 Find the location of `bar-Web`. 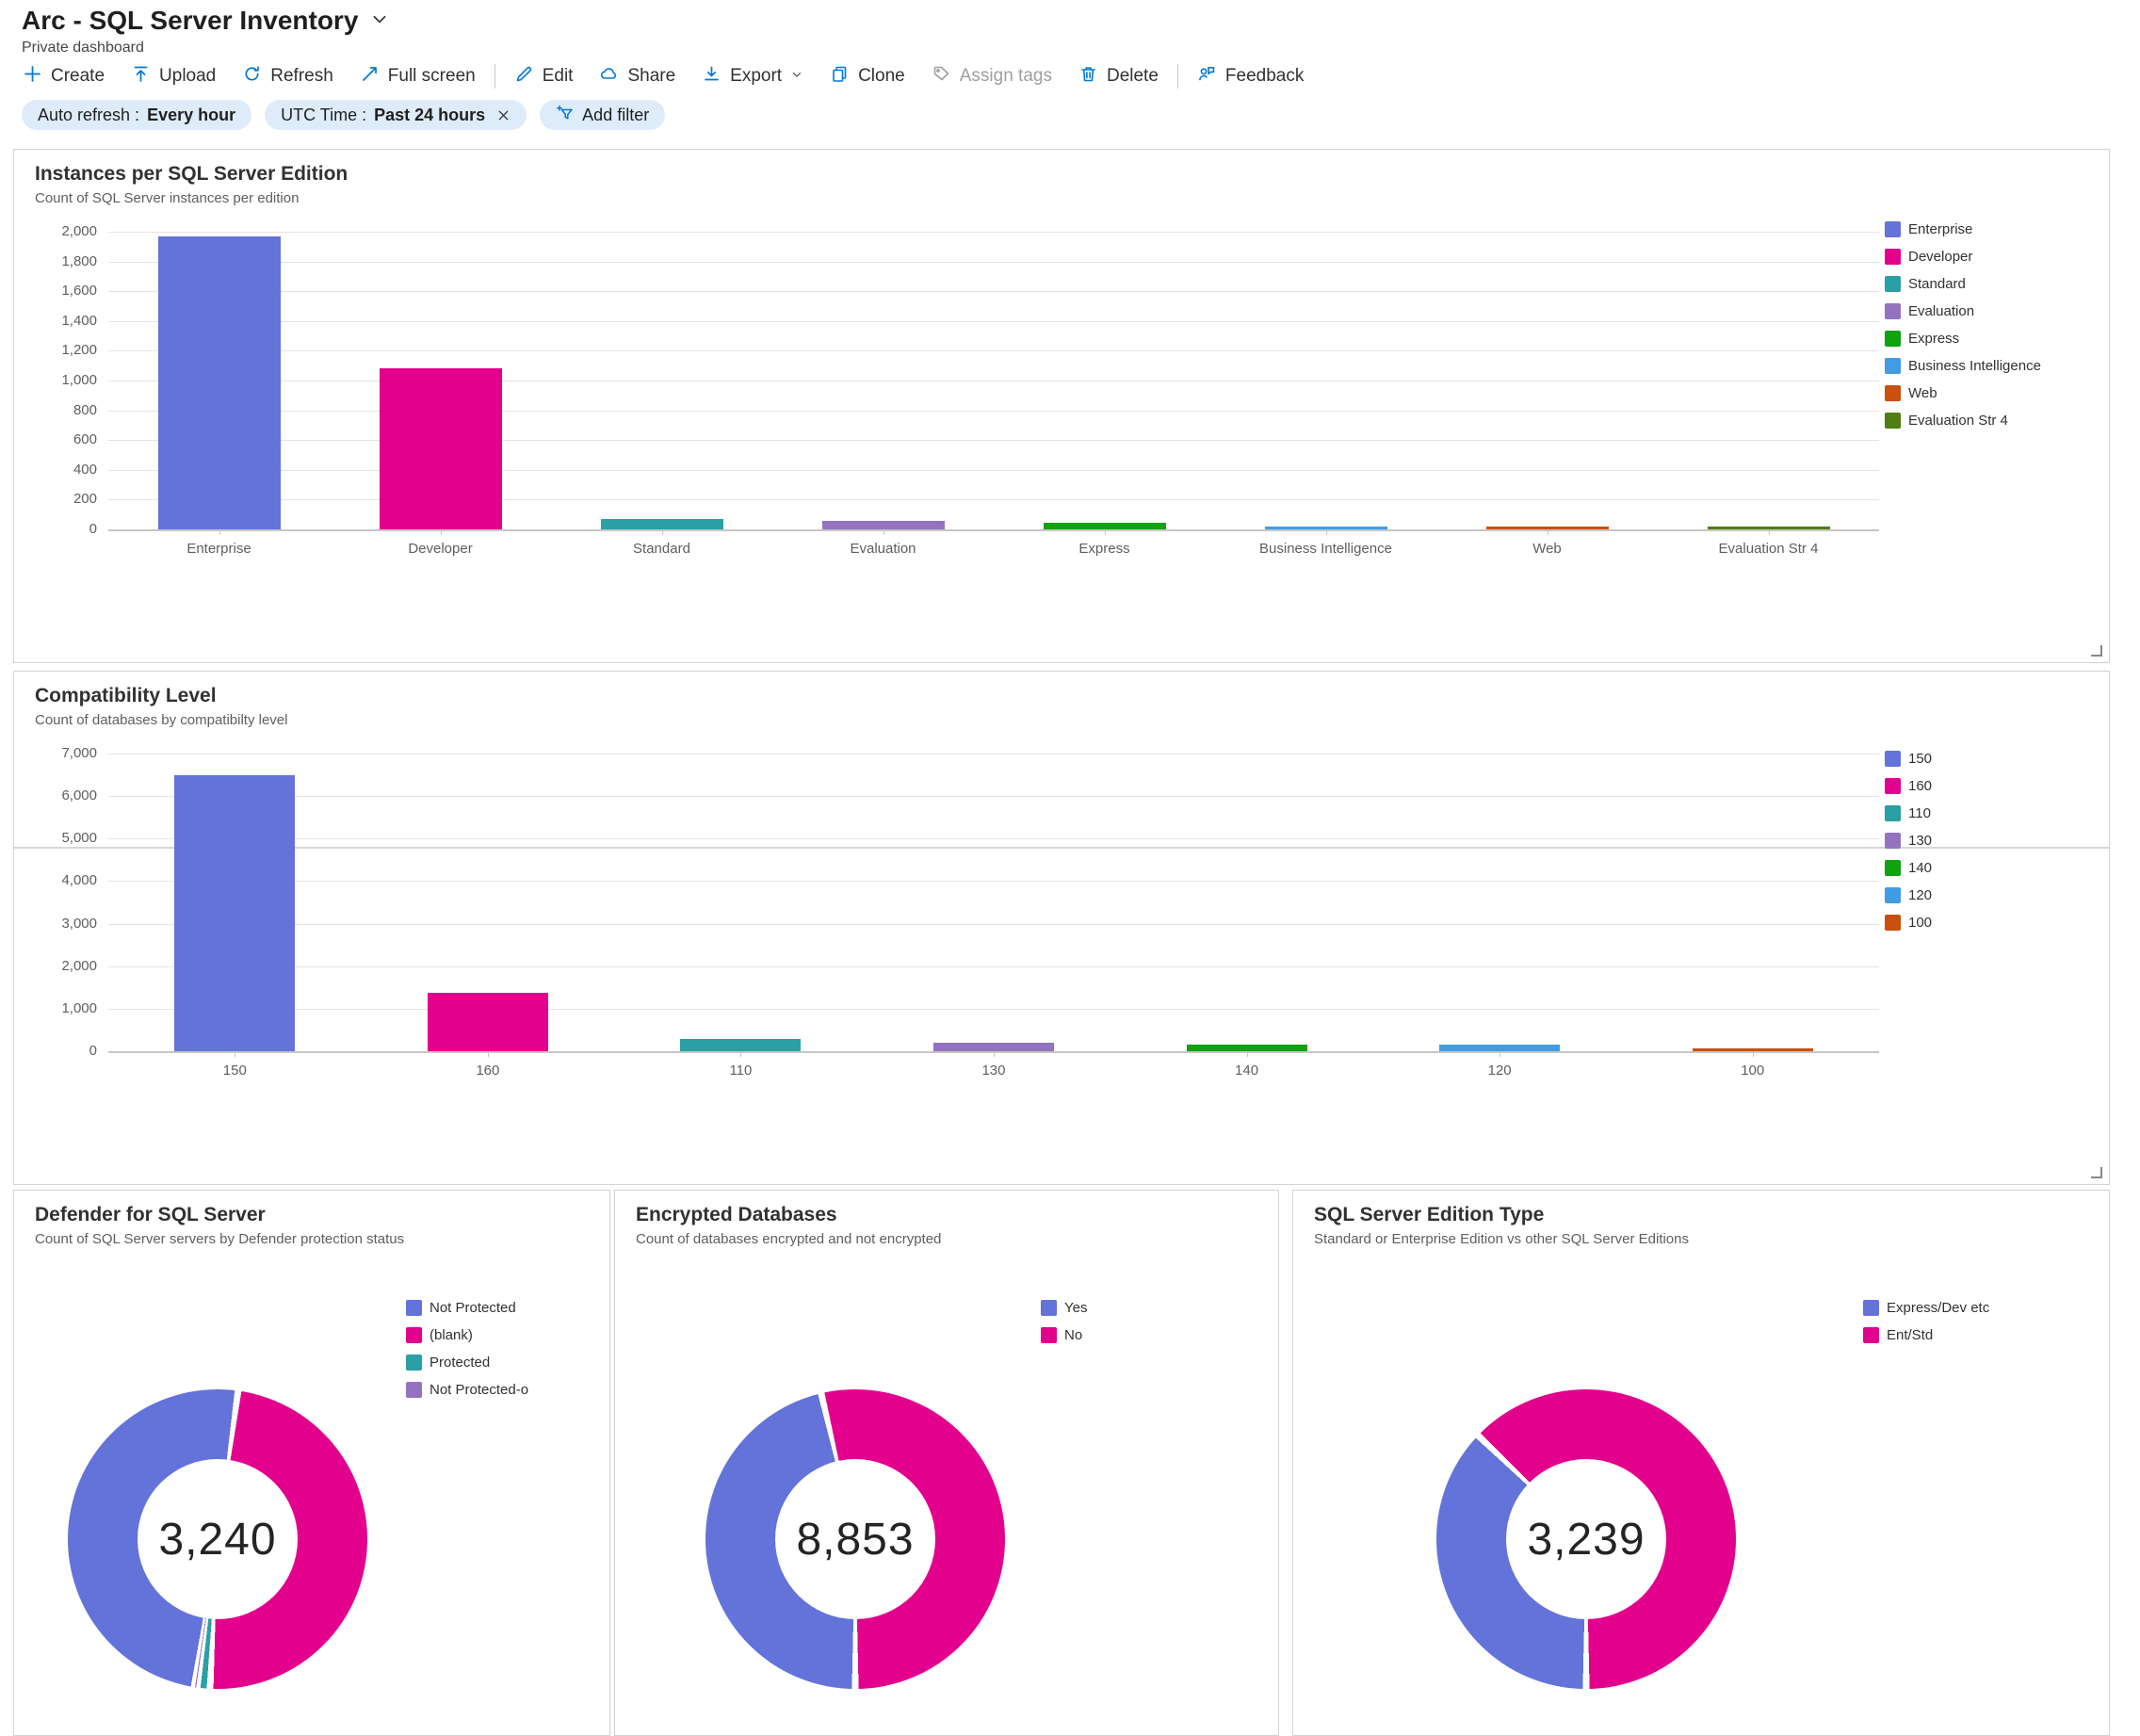

bar-Web is located at coordinates (1547, 528).